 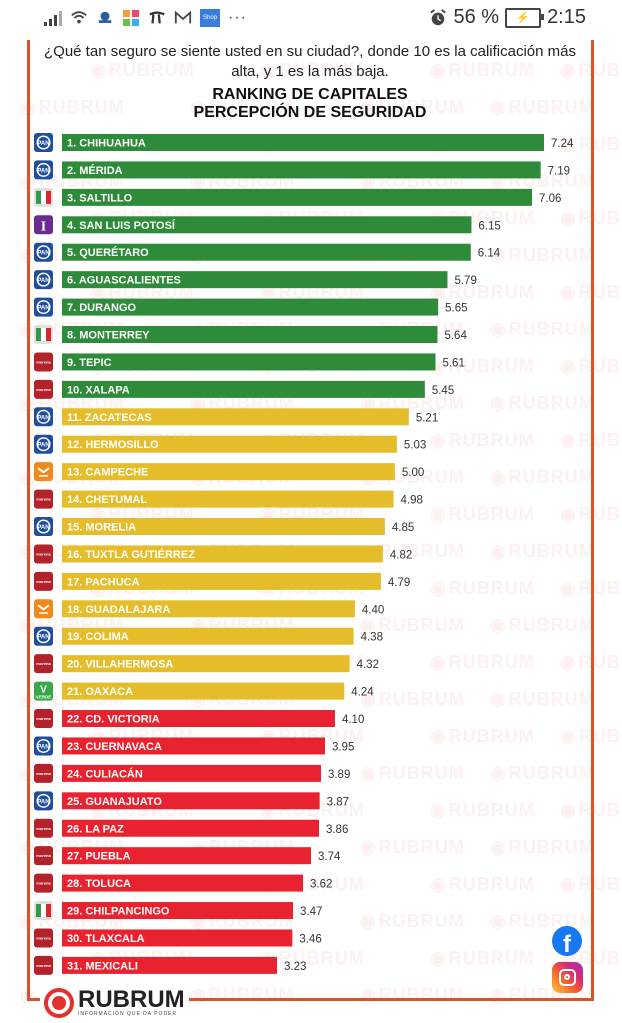 What do you see at coordinates (157, 17) in the screenshot?
I see `app-icon` at bounding box center [157, 17].